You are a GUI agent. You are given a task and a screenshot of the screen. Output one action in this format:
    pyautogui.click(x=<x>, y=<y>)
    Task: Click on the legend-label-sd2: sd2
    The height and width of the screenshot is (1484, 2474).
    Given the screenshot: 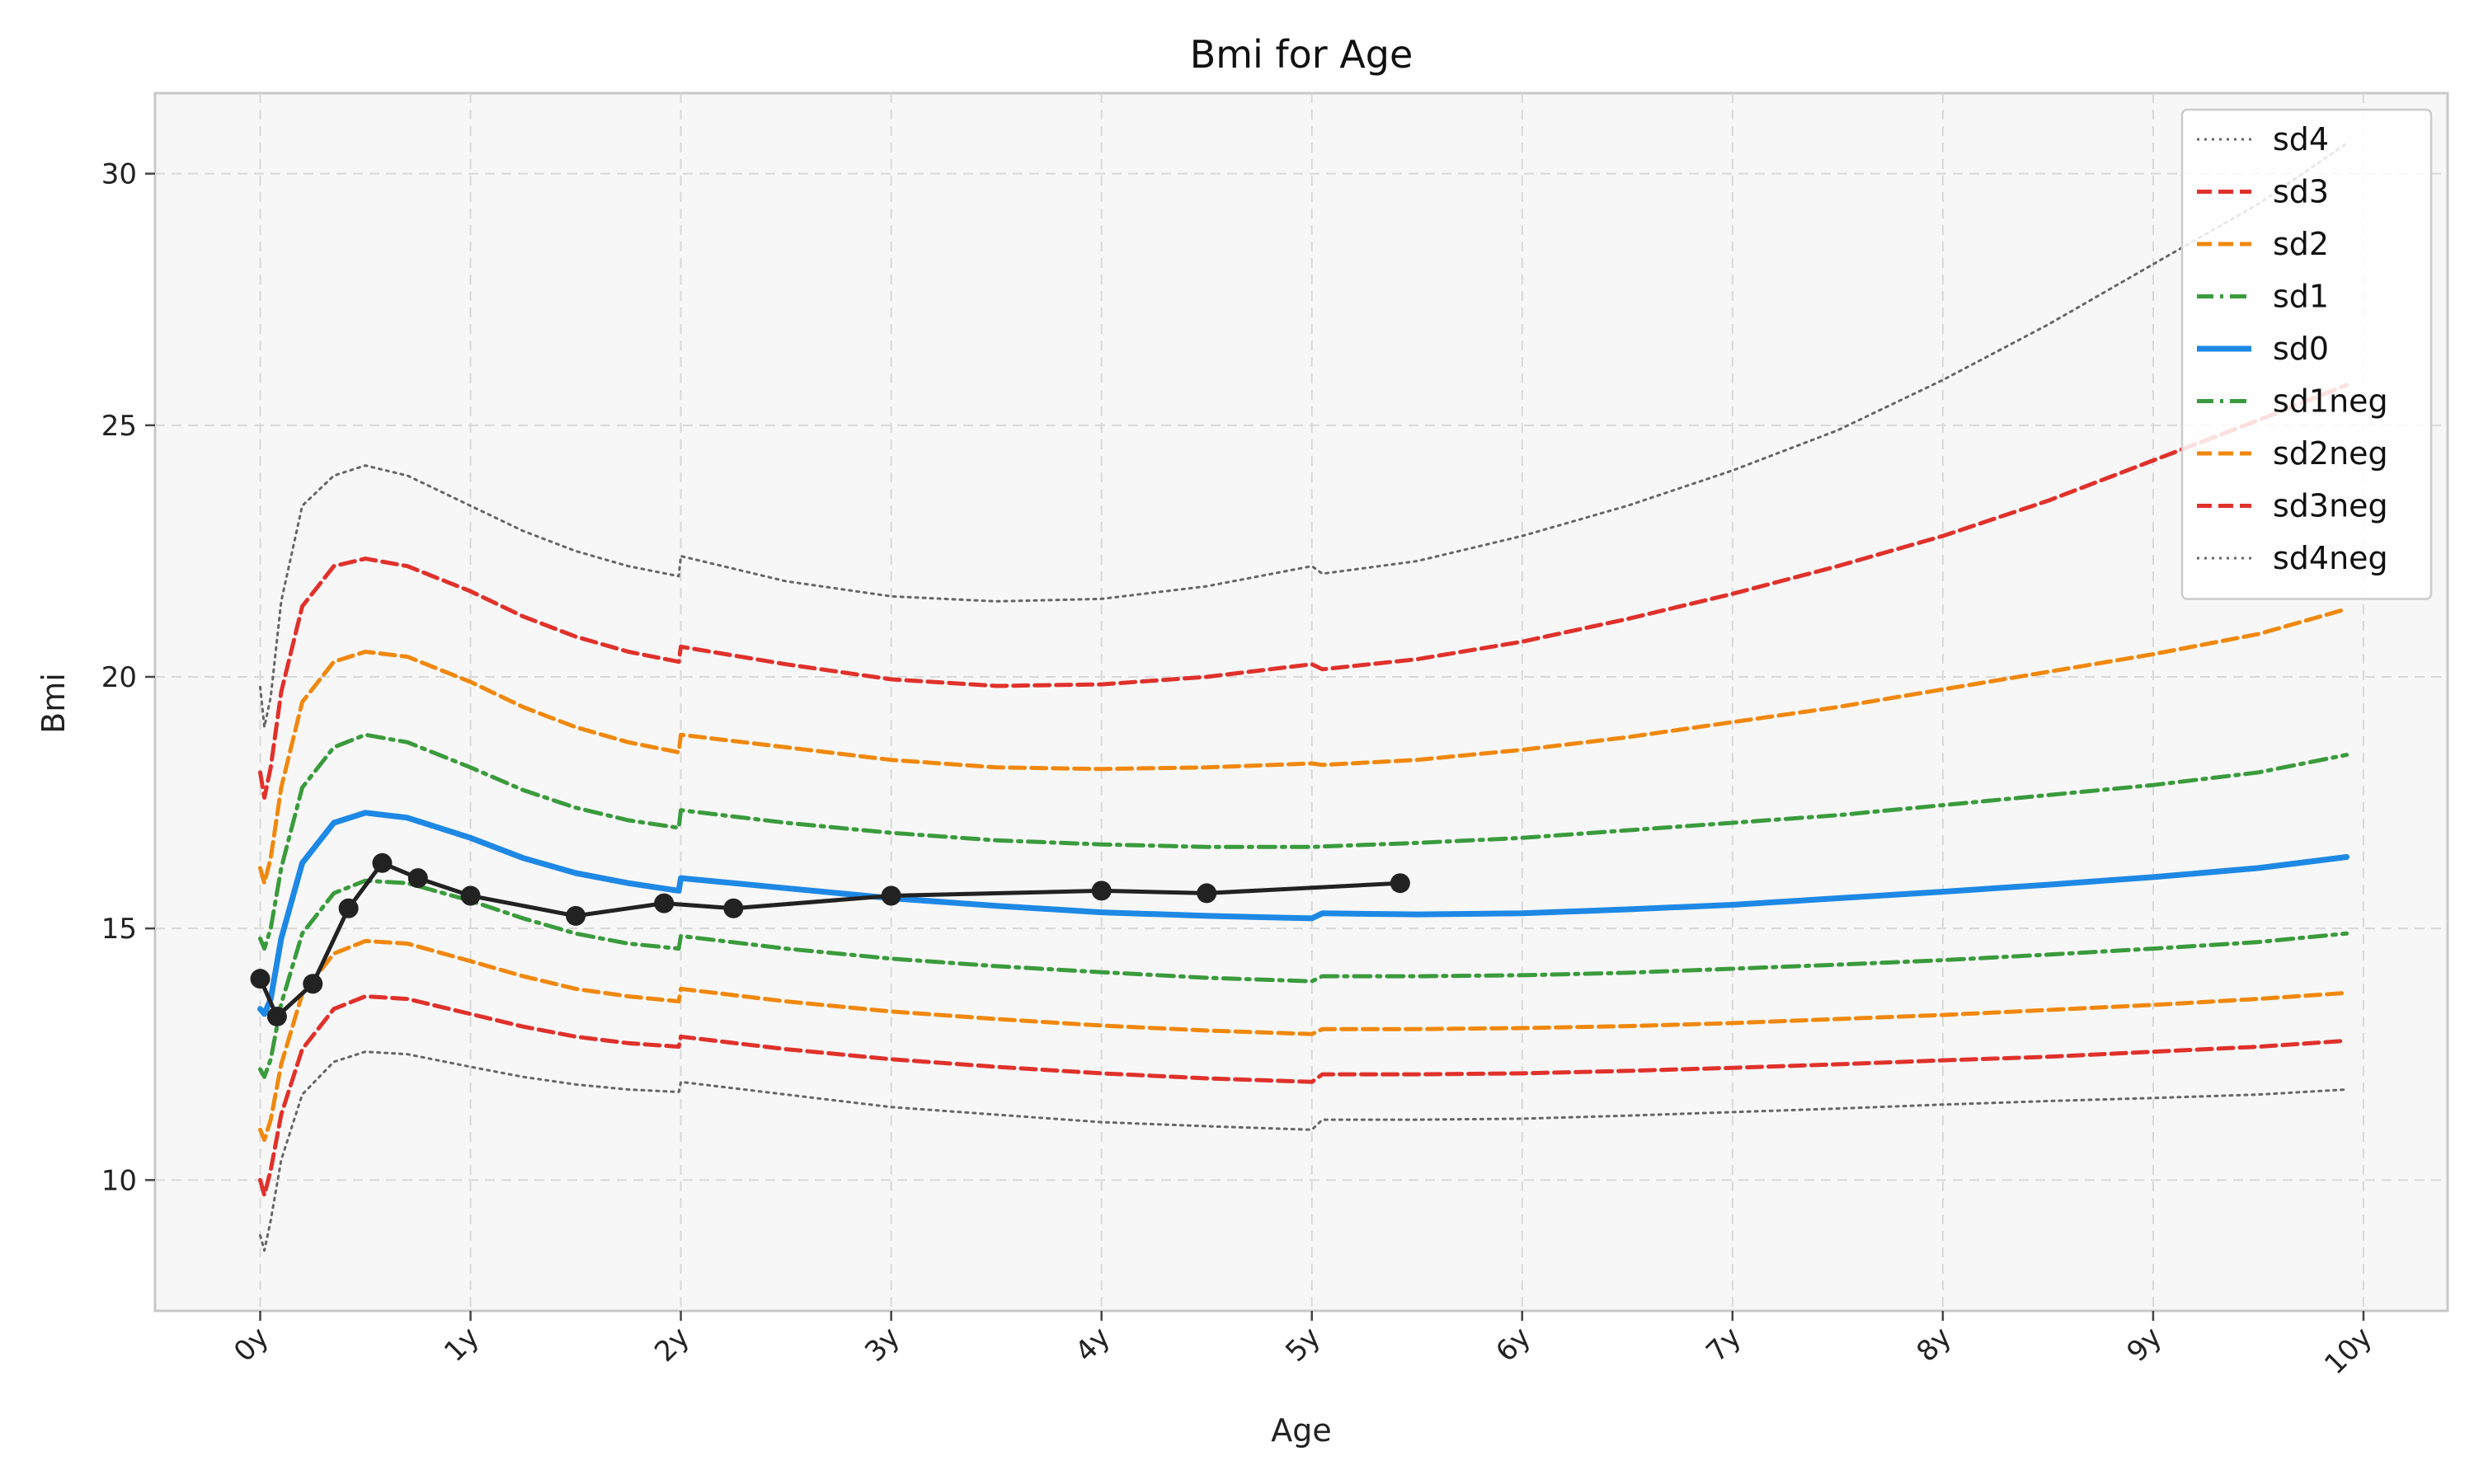 What is the action you would take?
    pyautogui.click(x=2301, y=244)
    